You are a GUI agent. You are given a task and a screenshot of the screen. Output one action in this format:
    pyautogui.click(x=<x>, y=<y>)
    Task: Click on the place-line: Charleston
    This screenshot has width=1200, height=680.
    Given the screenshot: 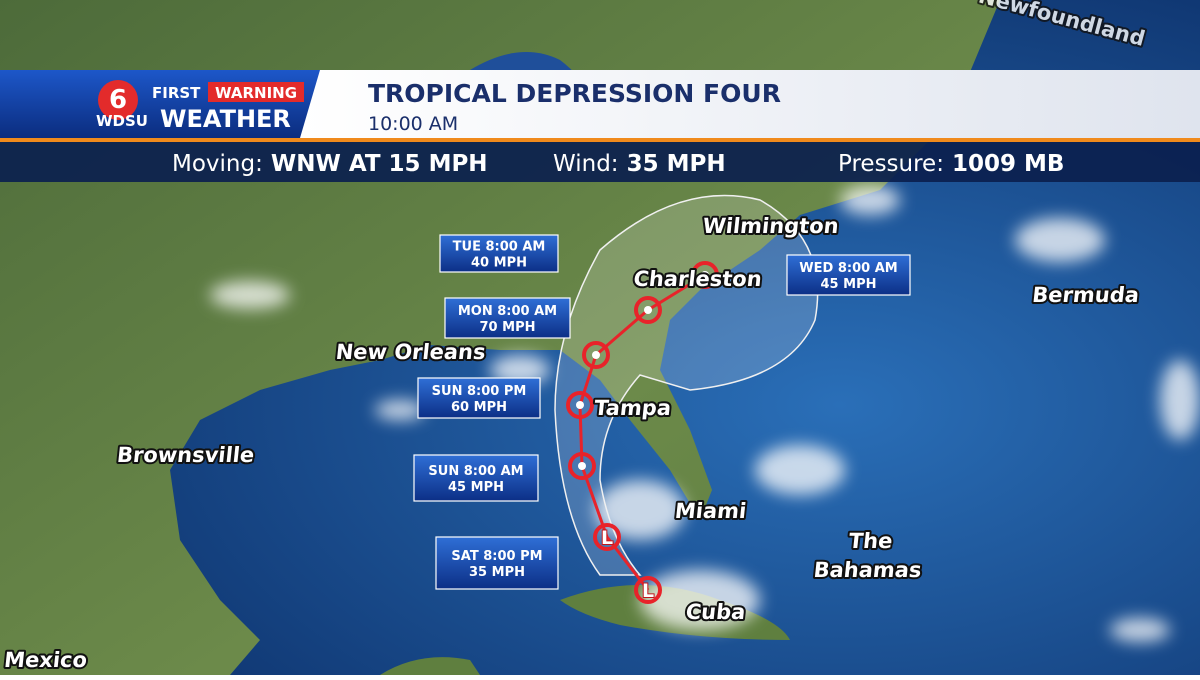 What is the action you would take?
    pyautogui.click(x=697, y=278)
    